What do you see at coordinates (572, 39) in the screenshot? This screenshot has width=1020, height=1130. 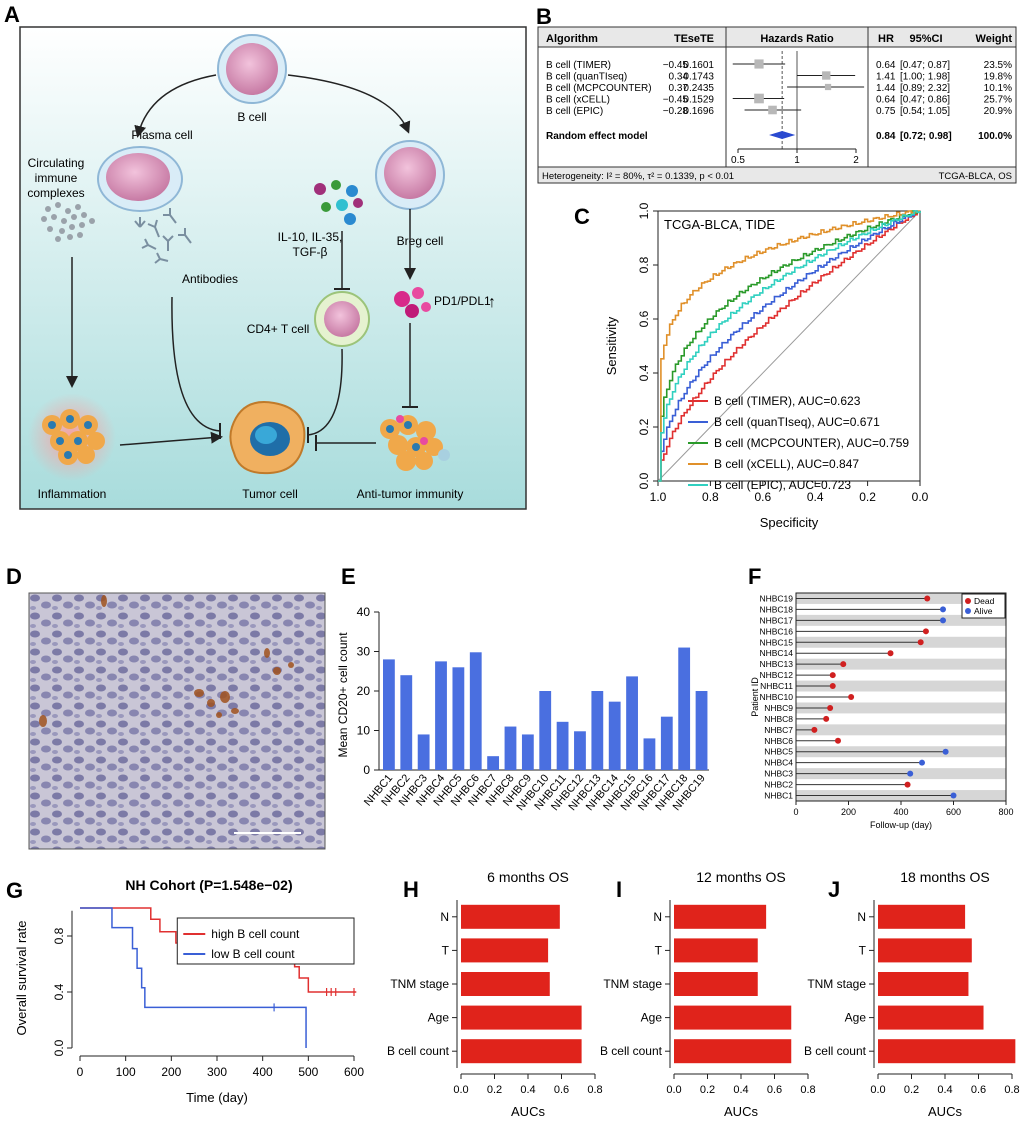 I see `forest-col-header: Algorithm` at bounding box center [572, 39].